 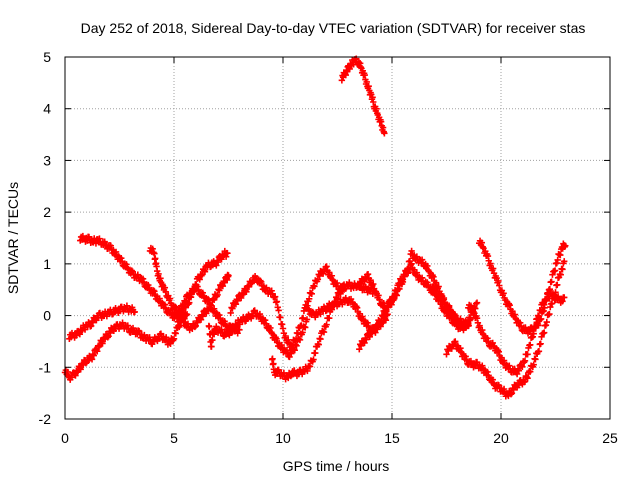 What do you see at coordinates (47, 109) in the screenshot?
I see `y-tick-label: 4` at bounding box center [47, 109].